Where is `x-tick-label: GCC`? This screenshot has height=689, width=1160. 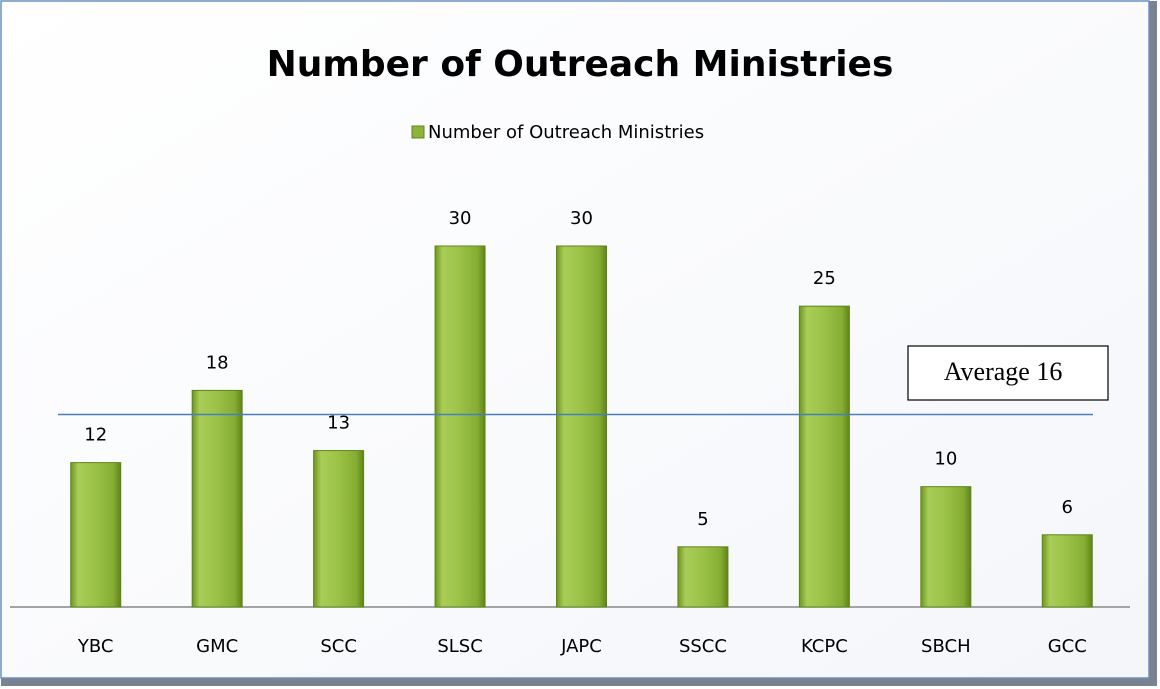
x-tick-label: GCC is located at coordinates (1067, 646).